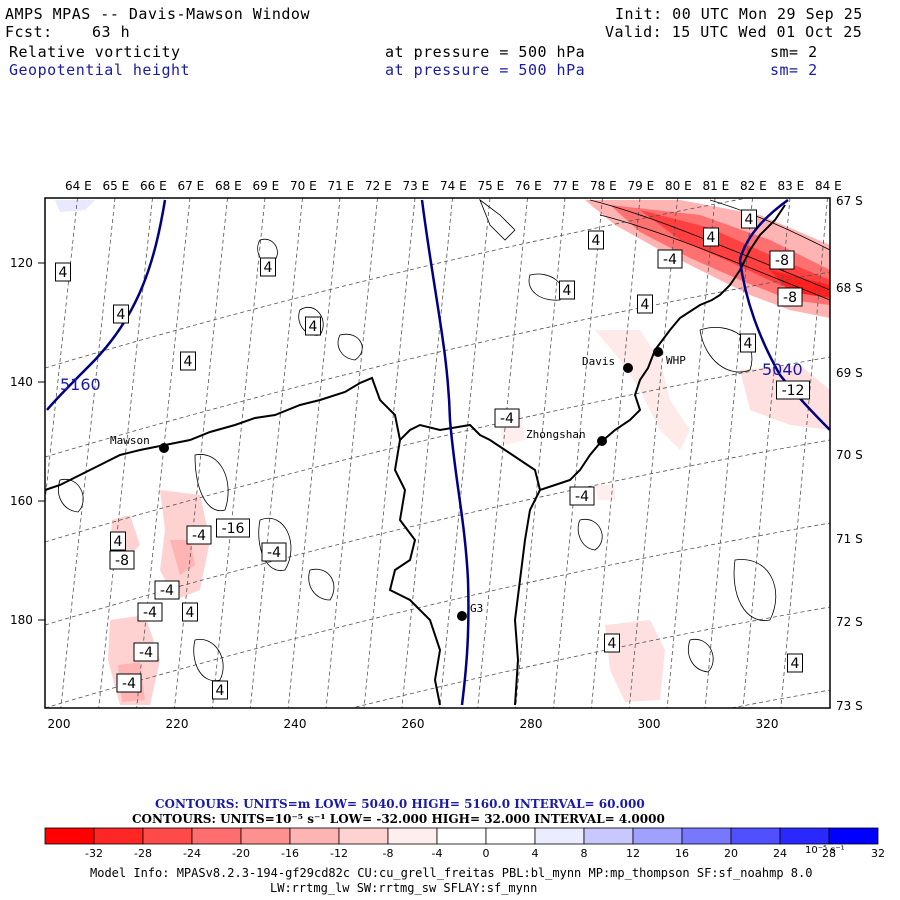  Describe the element at coordinates (641, 186) in the screenshot. I see `longitude-label: 79 E` at that location.